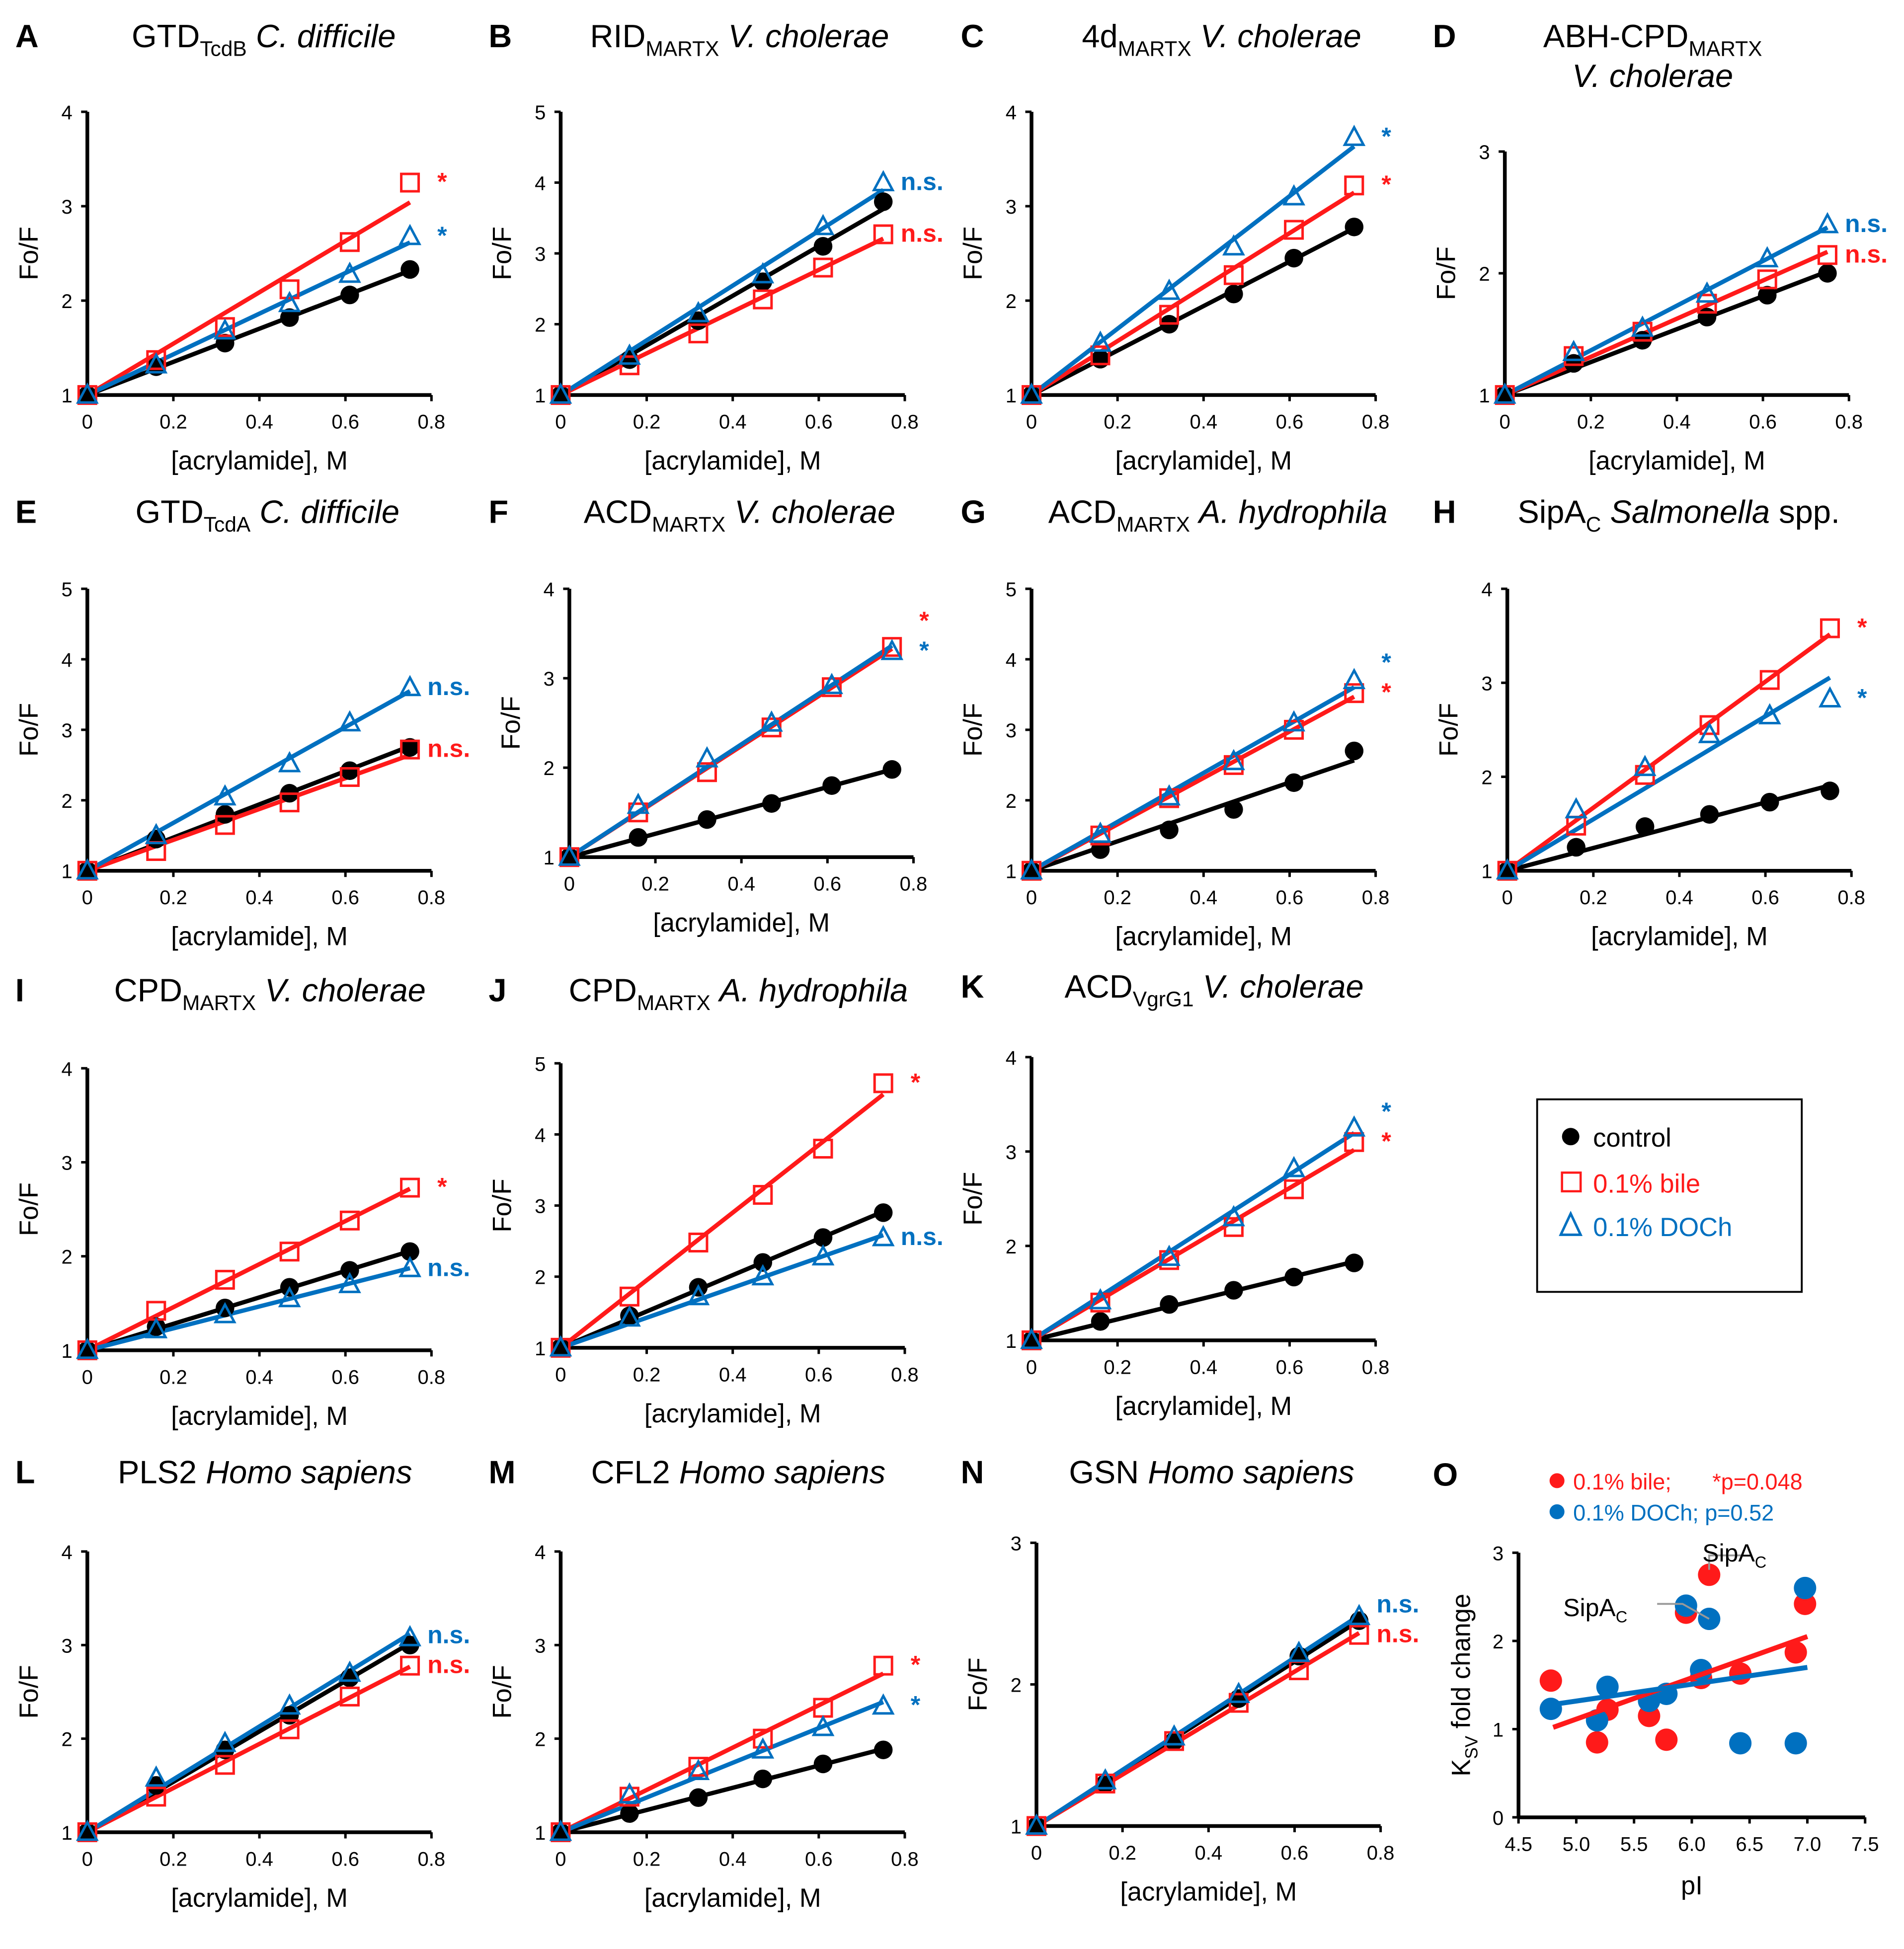  I want to click on y-tick-label: 1, so click(1016, 1827).